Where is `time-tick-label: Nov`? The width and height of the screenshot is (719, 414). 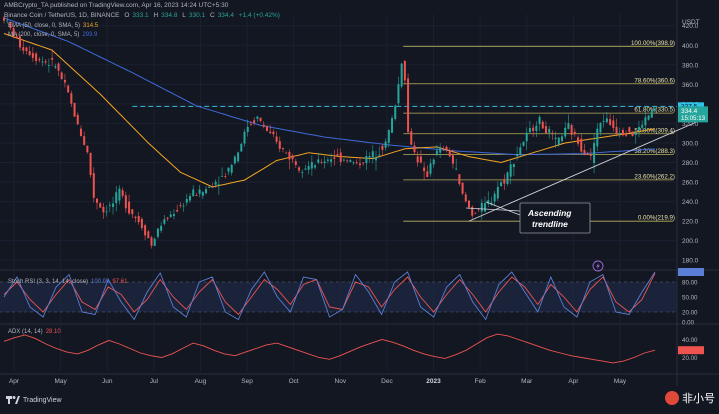
time-tick-label: Nov is located at coordinates (341, 381).